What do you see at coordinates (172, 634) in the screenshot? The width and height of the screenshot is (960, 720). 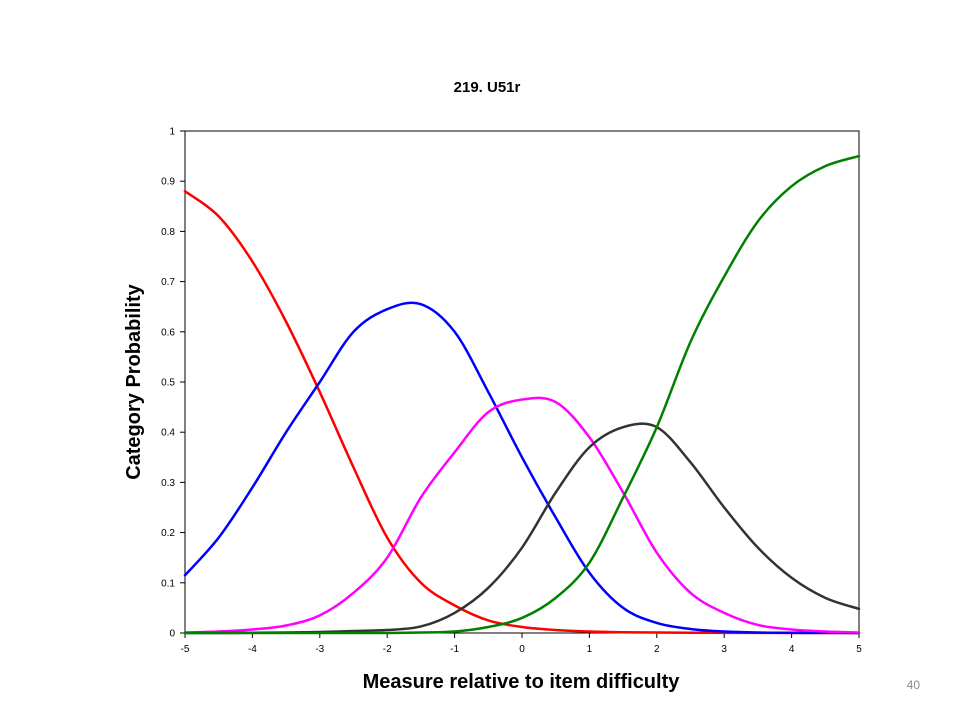 I see `y-tick-label: 0` at bounding box center [172, 634].